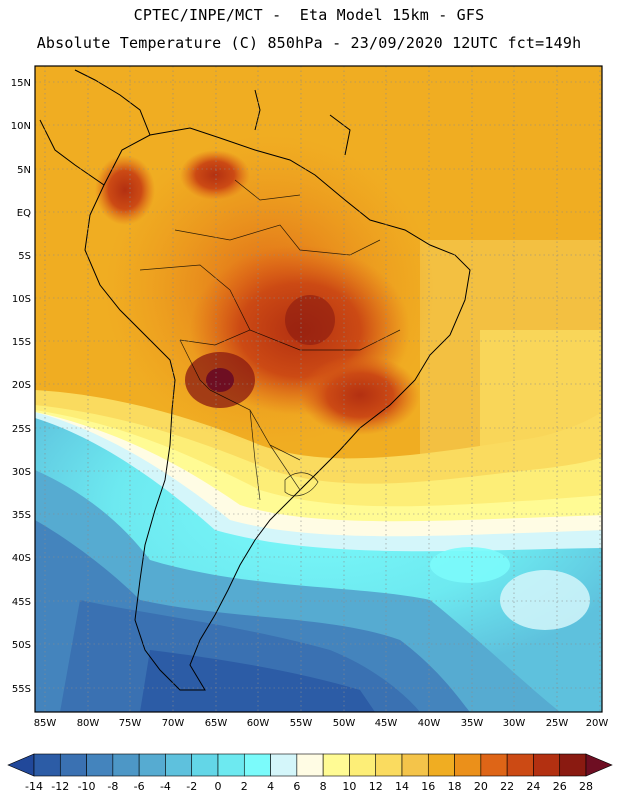 The image size is (618, 800). What do you see at coordinates (87, 786) in the screenshot?
I see `colorbar-label: -10` at bounding box center [87, 786].